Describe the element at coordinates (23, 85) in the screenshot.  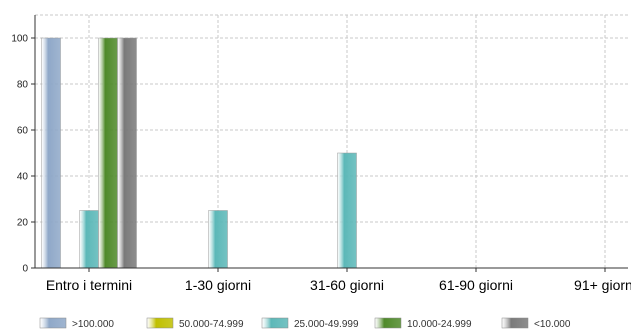
I see `y-tick-label: 80` at that location.